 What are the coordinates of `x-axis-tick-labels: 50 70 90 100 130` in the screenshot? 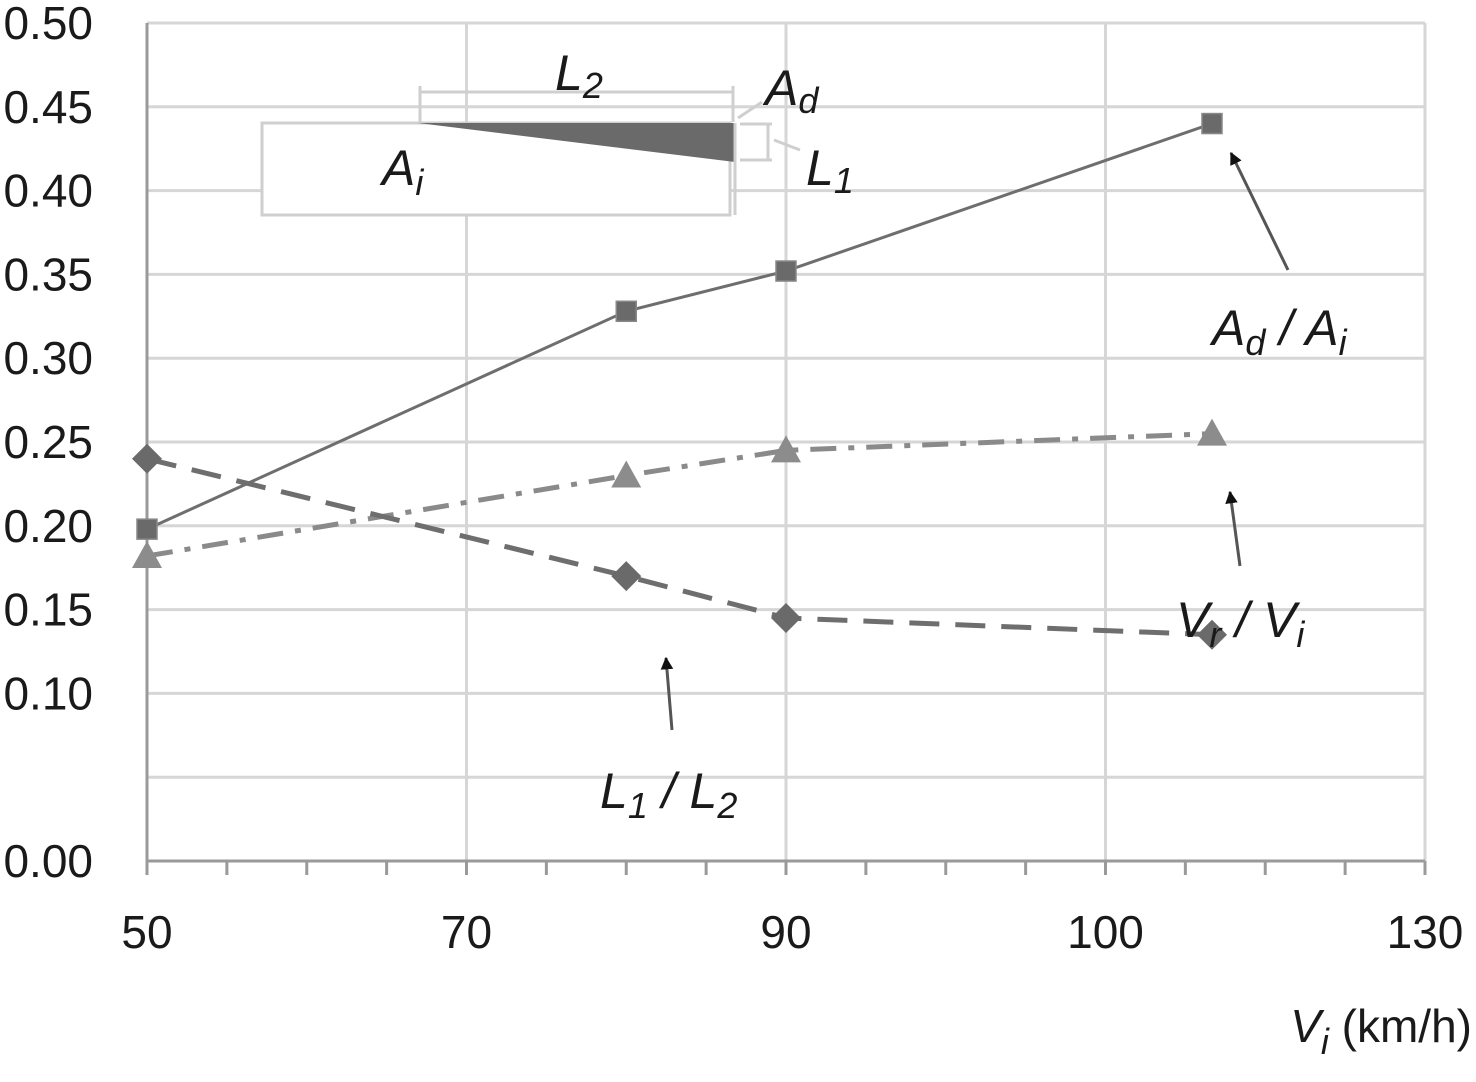 It's located at (792, 932).